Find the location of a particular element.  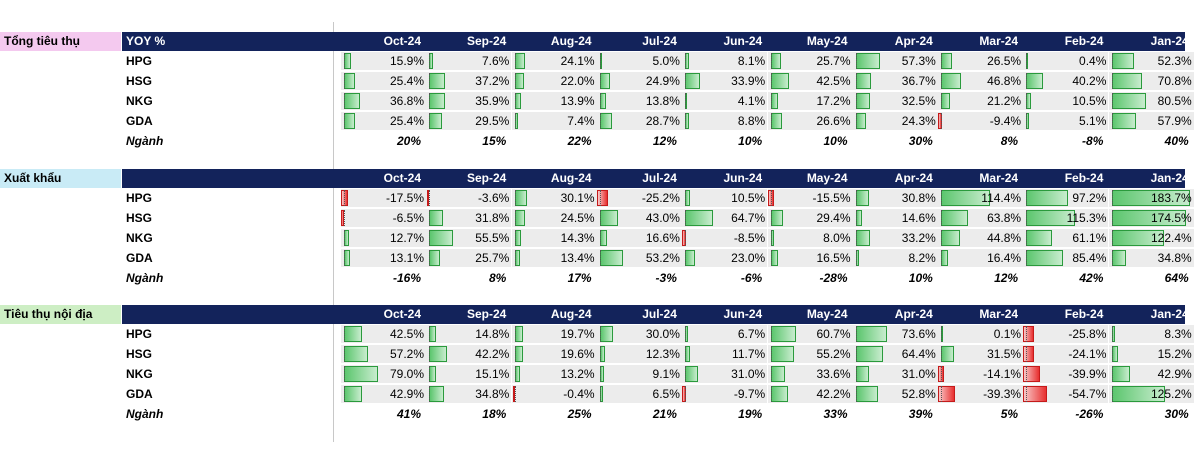

cell-value: 6.5% is located at coordinates (666, 394).